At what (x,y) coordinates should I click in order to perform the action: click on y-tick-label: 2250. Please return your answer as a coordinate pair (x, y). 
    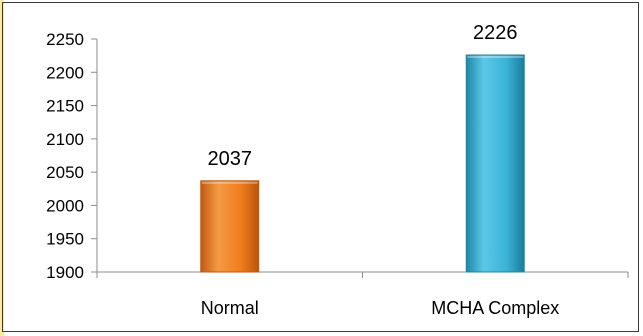
    Looking at the image, I should click on (65, 39).